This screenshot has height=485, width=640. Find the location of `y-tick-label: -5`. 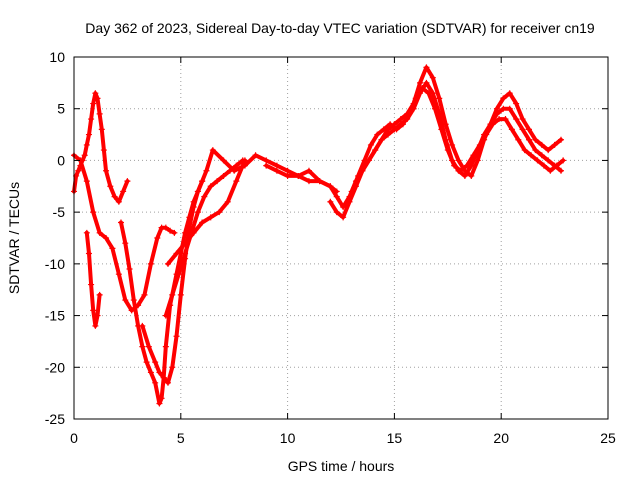

y-tick-label: -5 is located at coordinates (59, 212).